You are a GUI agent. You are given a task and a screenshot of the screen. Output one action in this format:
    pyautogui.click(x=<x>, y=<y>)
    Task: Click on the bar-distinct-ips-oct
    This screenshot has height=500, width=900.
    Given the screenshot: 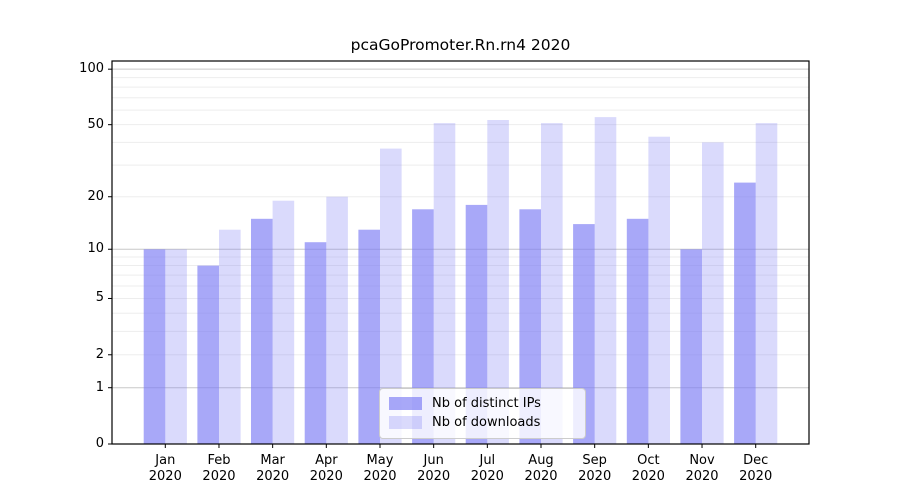 What is the action you would take?
    pyautogui.click(x=637, y=331)
    